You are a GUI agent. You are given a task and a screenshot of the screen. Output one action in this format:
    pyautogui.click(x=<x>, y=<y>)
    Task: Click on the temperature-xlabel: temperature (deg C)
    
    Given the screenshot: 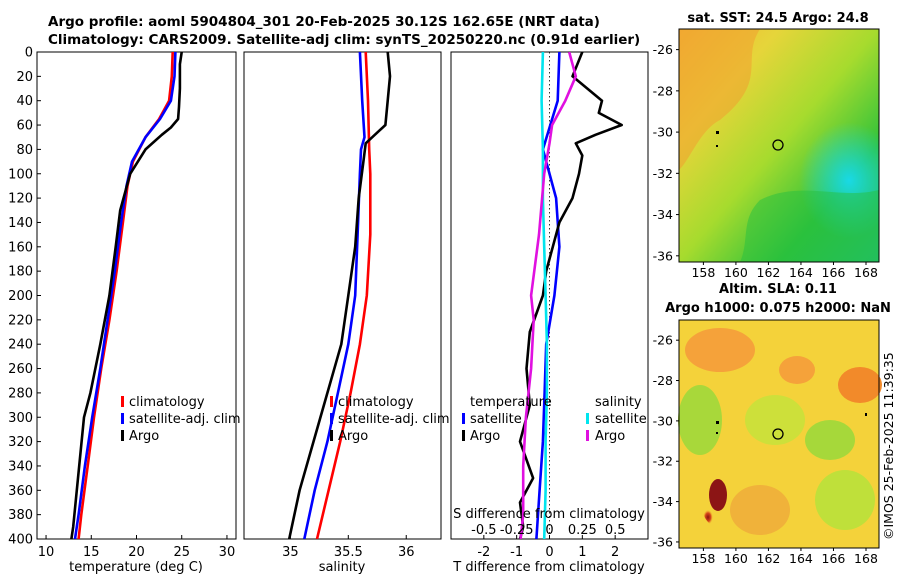 What is the action you would take?
    pyautogui.click(x=136, y=567)
    